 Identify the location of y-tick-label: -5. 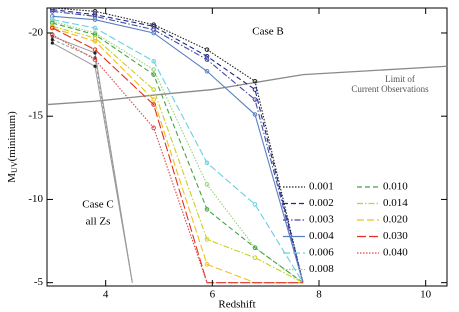
(39, 282).